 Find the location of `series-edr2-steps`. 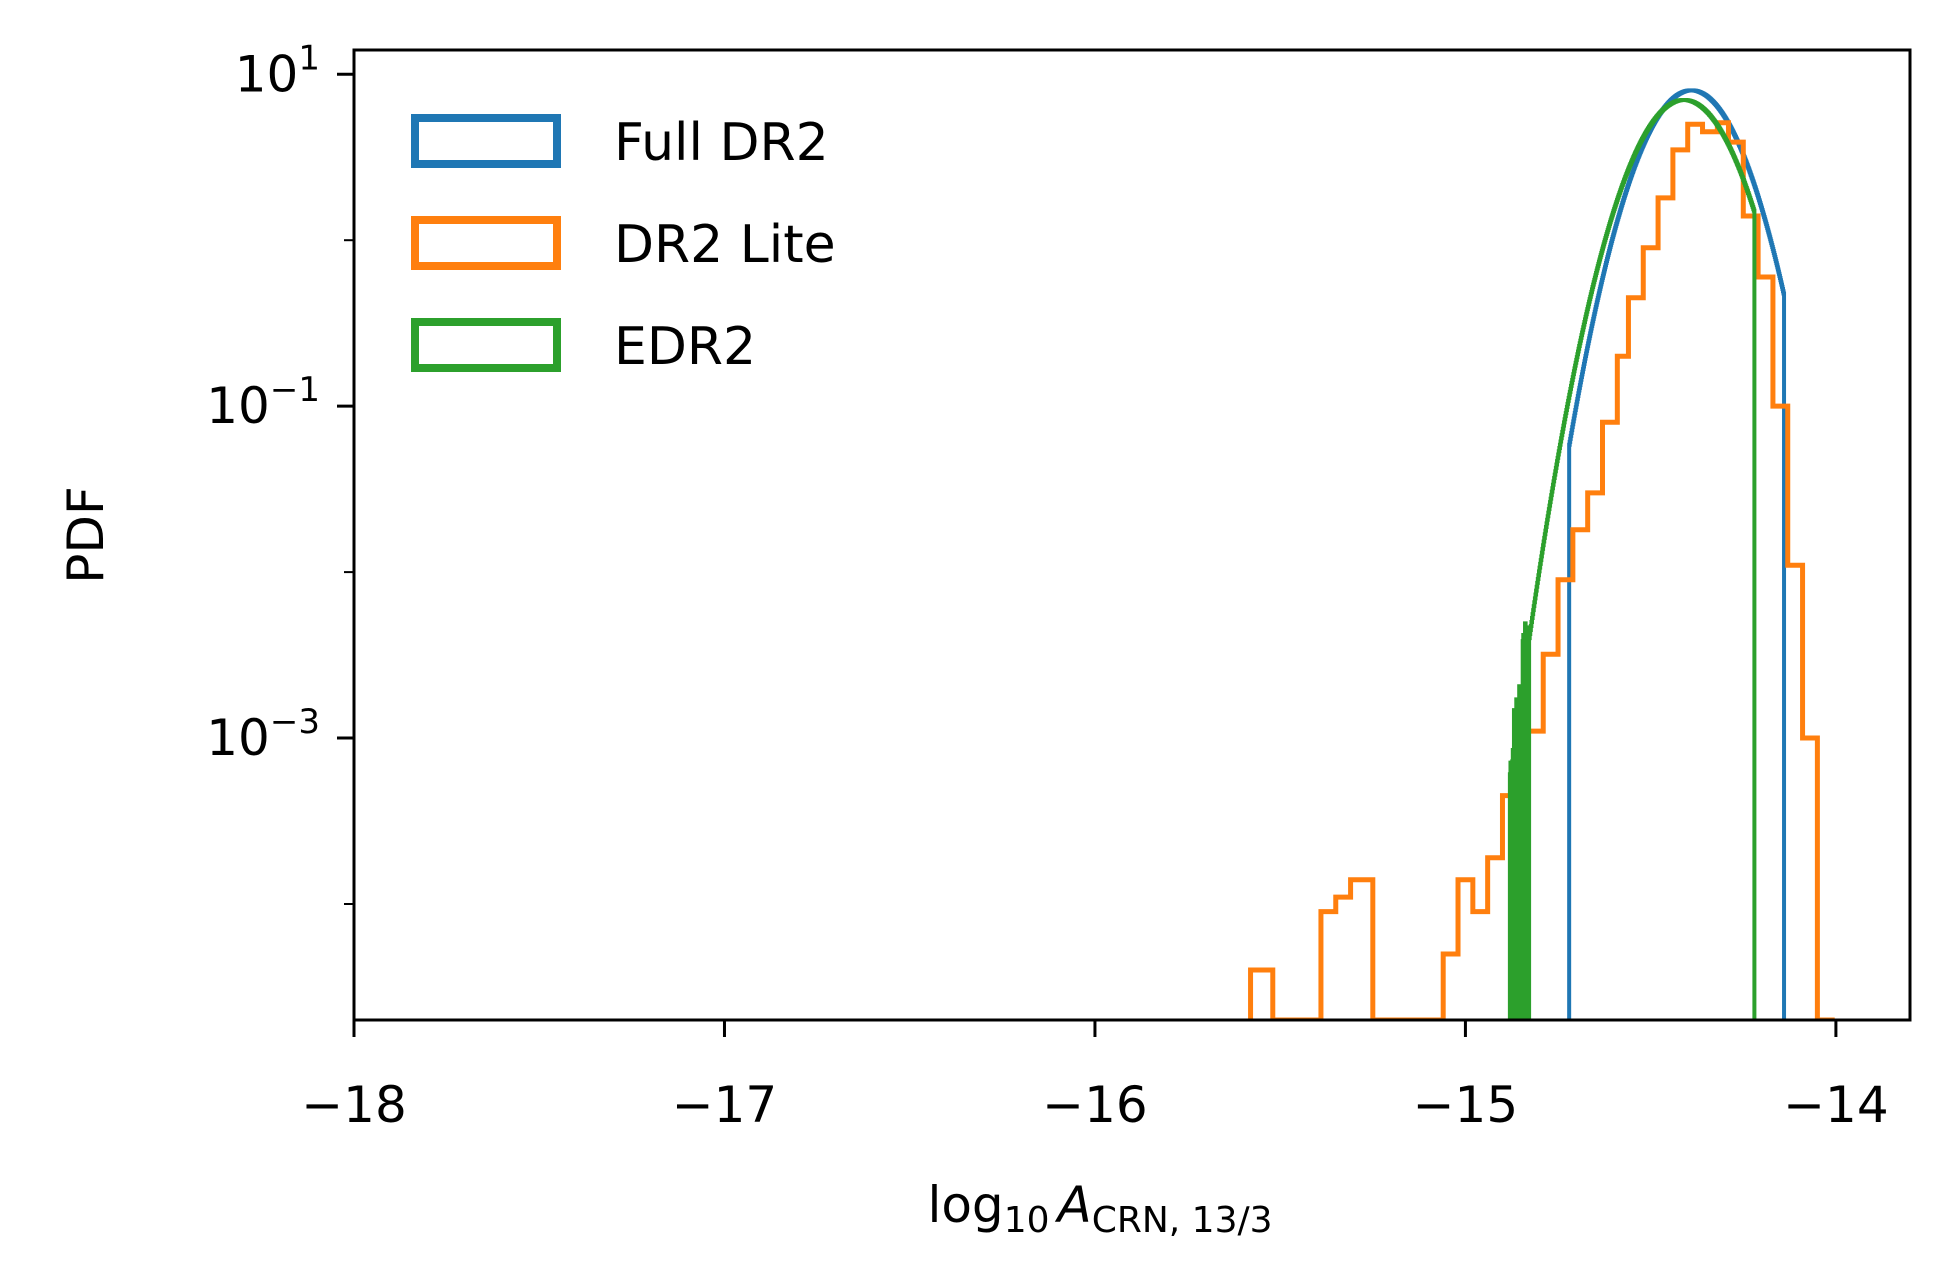

series-edr2-steps is located at coordinates (1632, 558).